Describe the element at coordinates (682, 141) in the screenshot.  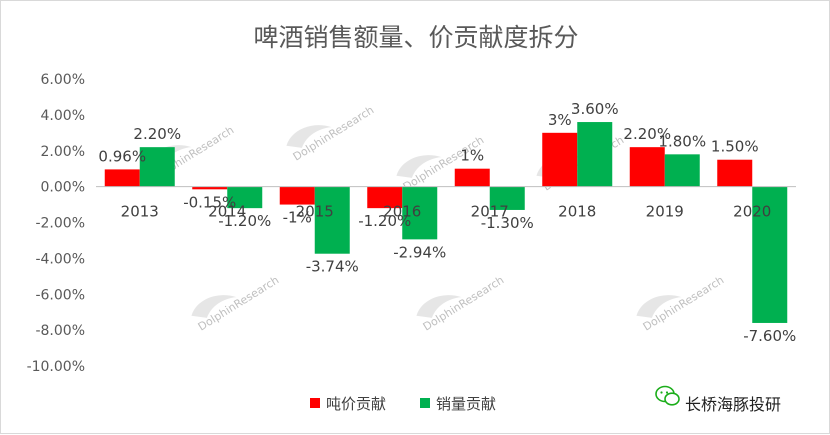
I see `volume-label-2019: 1.80%` at that location.